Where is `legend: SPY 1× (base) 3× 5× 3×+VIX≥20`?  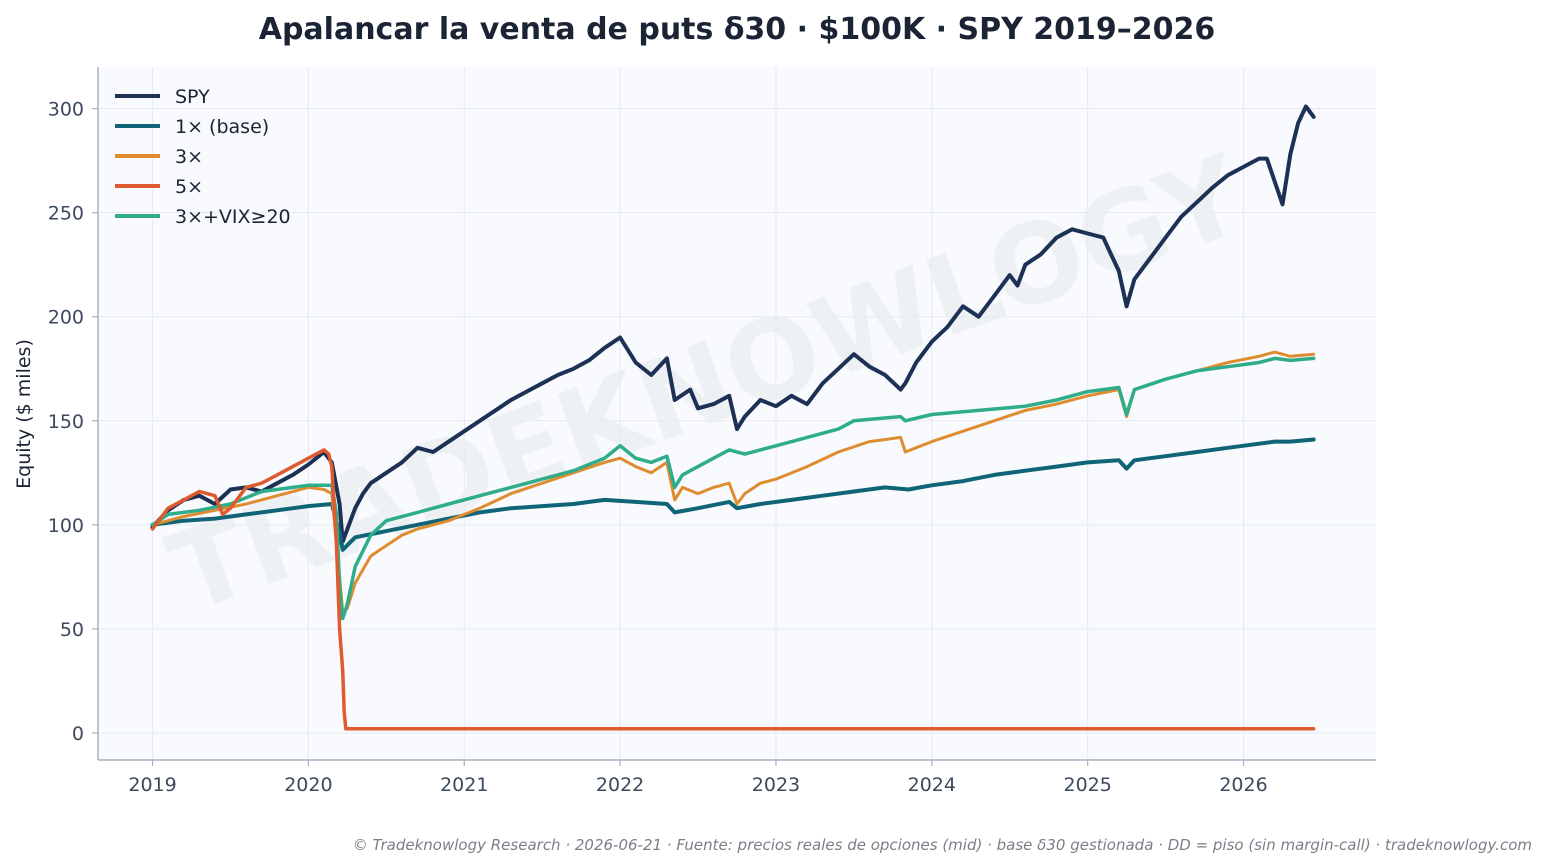
legend: SPY 1× (base) 3× 5× 3×+VIX≥20 is located at coordinates (203, 157).